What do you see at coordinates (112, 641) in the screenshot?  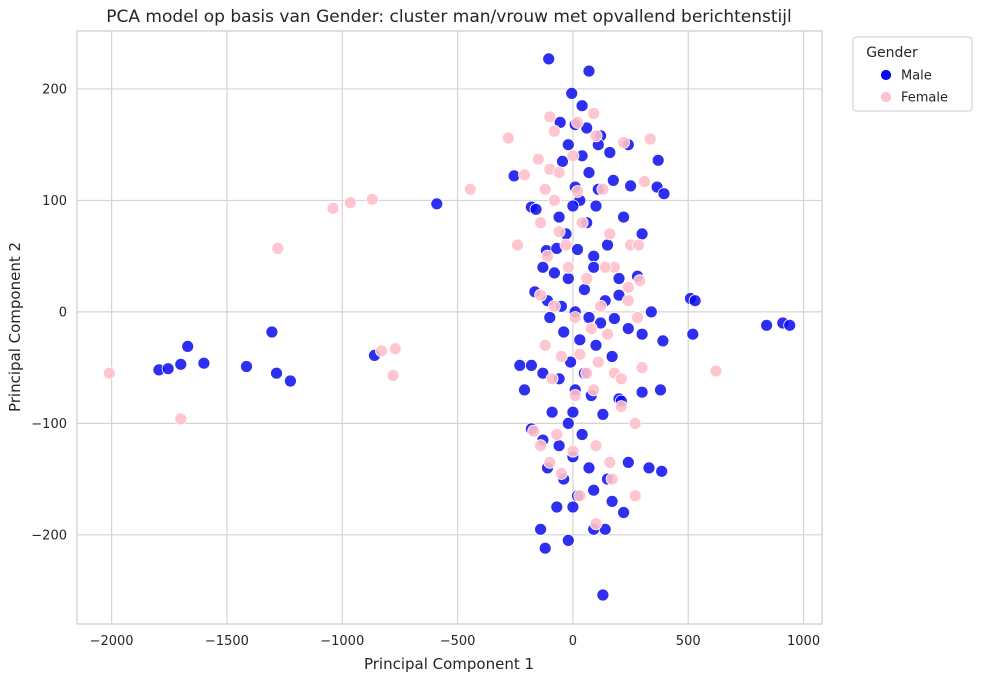 I see `x-tick-label: −2000` at bounding box center [112, 641].